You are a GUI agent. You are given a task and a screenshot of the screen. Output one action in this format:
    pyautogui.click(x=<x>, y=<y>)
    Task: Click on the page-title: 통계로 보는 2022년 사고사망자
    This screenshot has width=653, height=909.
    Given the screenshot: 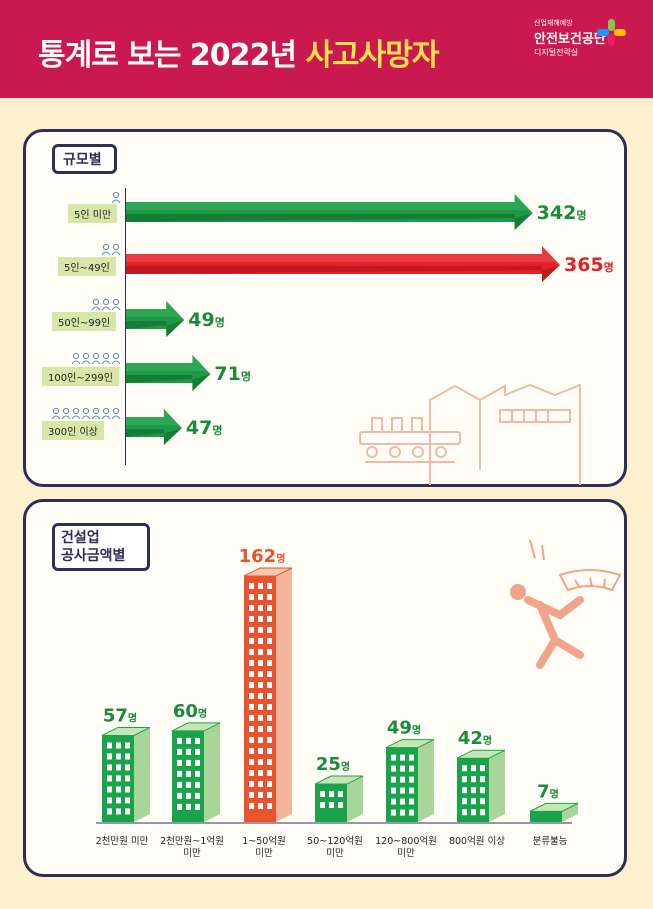 What is the action you would take?
    pyautogui.click(x=238, y=55)
    